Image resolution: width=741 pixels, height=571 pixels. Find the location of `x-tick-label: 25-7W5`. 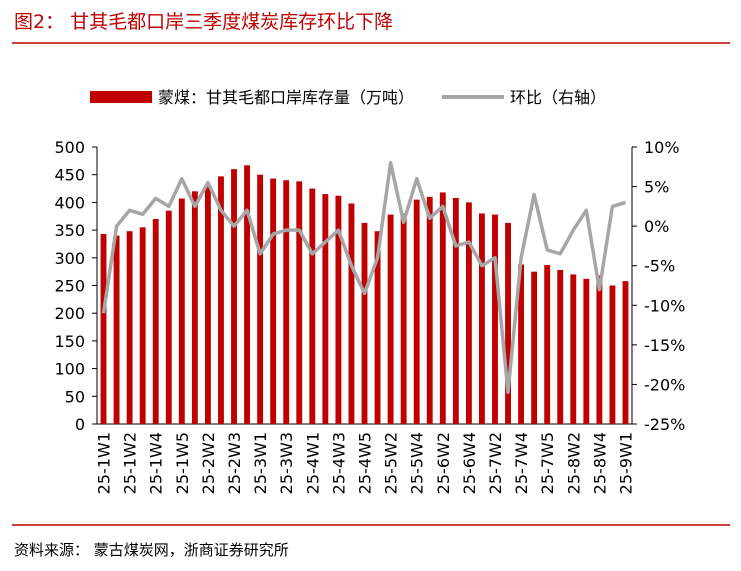

x-tick-label: 25-7W5 is located at coordinates (547, 463).